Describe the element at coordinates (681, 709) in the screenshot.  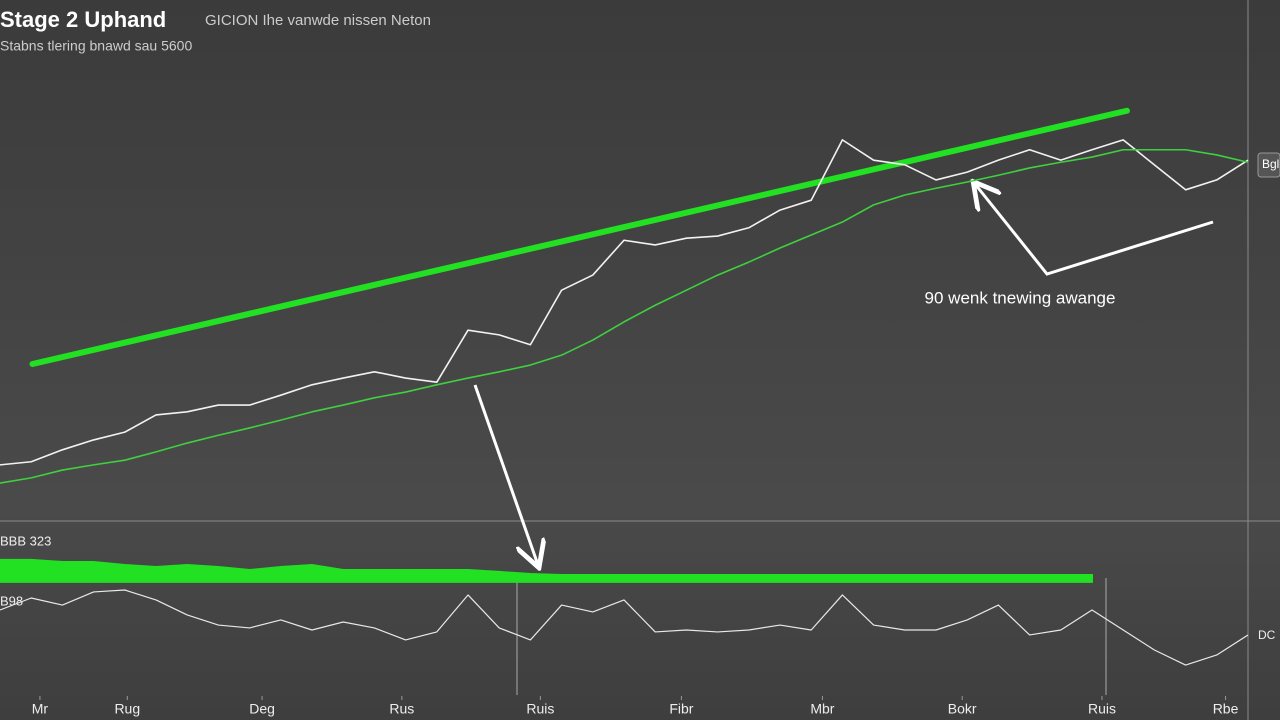
I see `x-tick-label: Fibr` at that location.